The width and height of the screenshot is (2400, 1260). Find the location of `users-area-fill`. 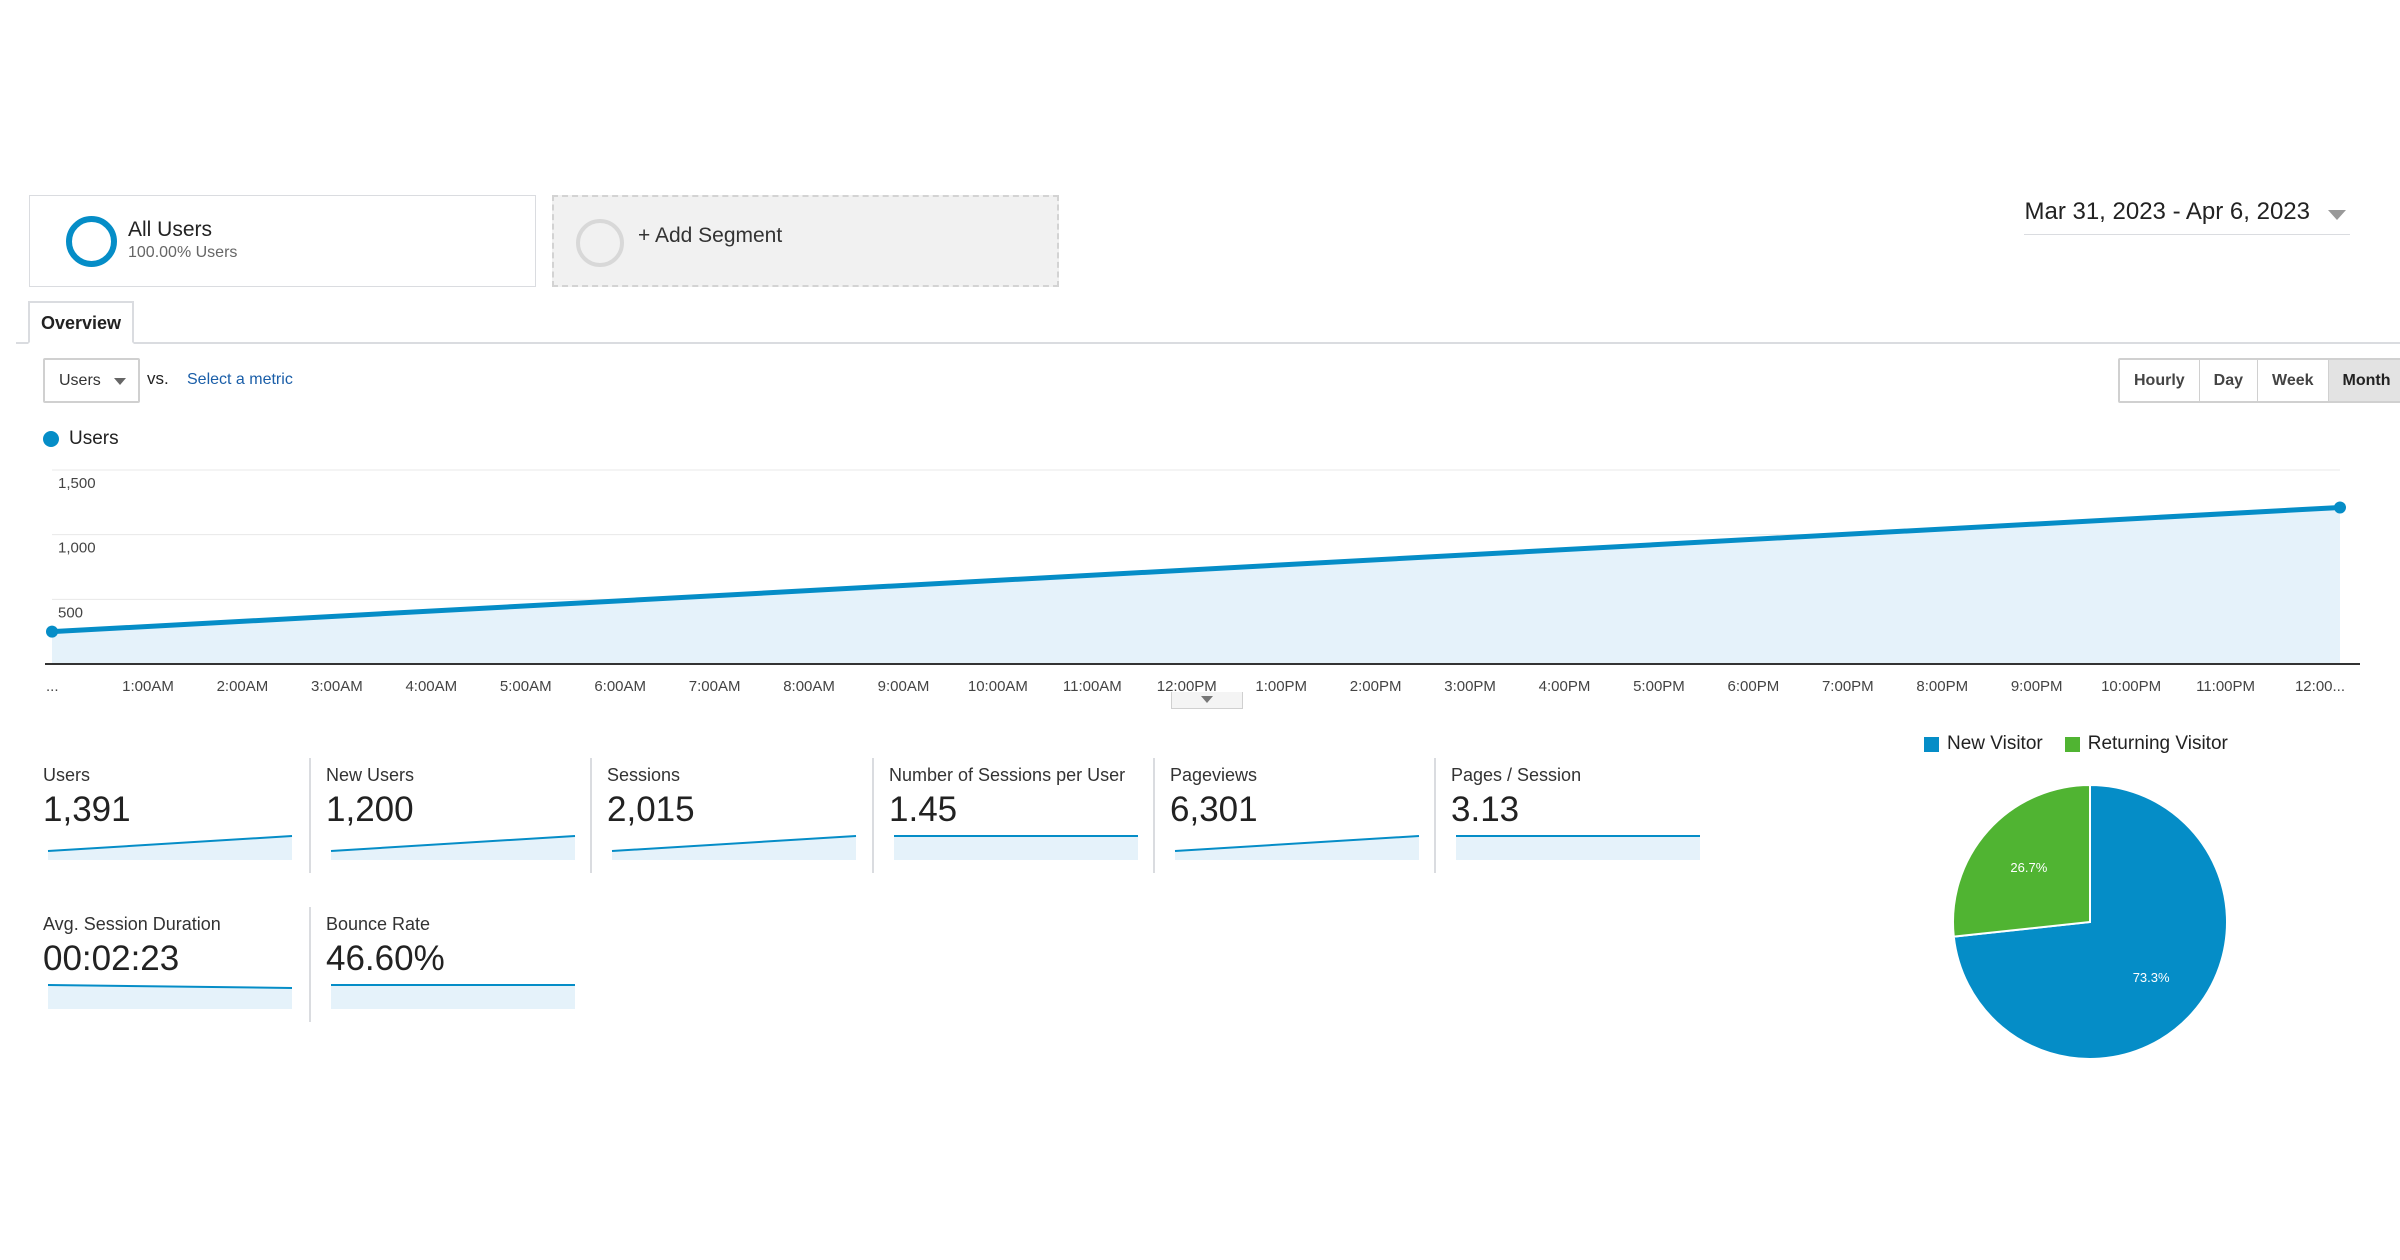

users-area-fill is located at coordinates (1196, 585).